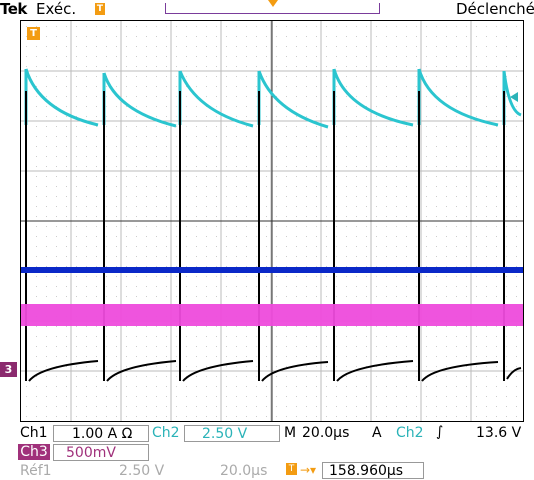 This screenshot has width=534, height=480. I want to click on ch2-scale: 2.50 V, so click(232, 433).